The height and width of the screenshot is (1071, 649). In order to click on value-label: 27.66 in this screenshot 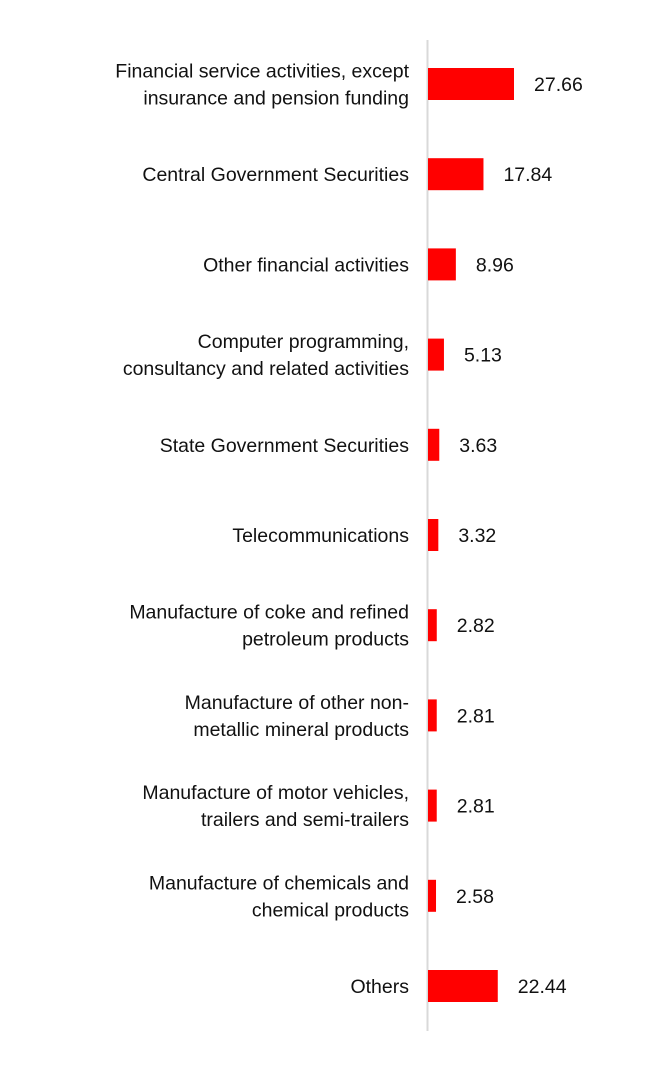, I will do `click(558, 85)`.